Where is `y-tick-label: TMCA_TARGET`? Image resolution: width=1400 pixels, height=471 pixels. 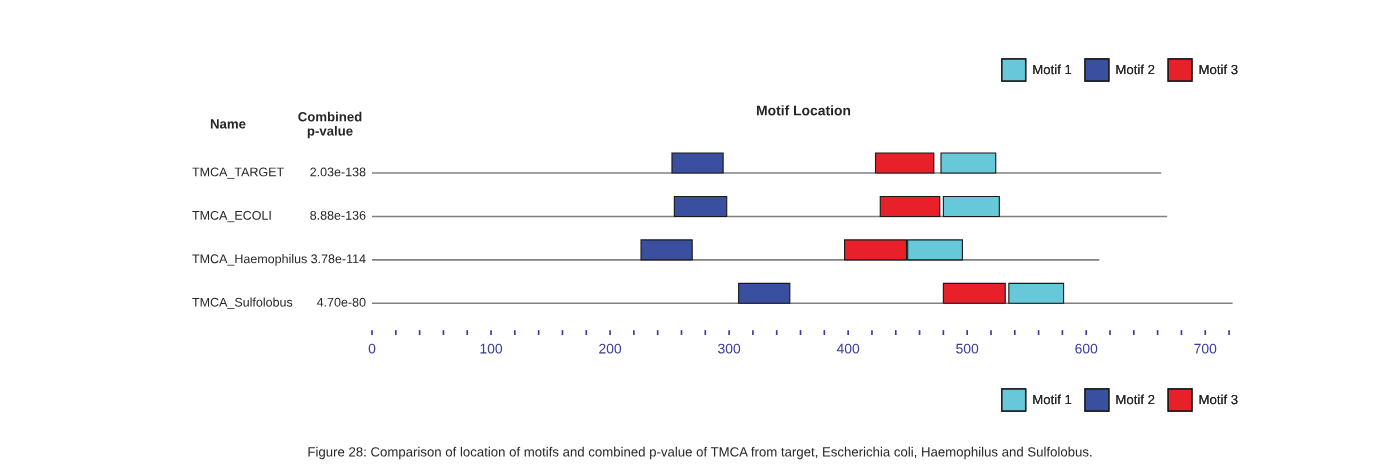 y-tick-label: TMCA_TARGET is located at coordinates (238, 173).